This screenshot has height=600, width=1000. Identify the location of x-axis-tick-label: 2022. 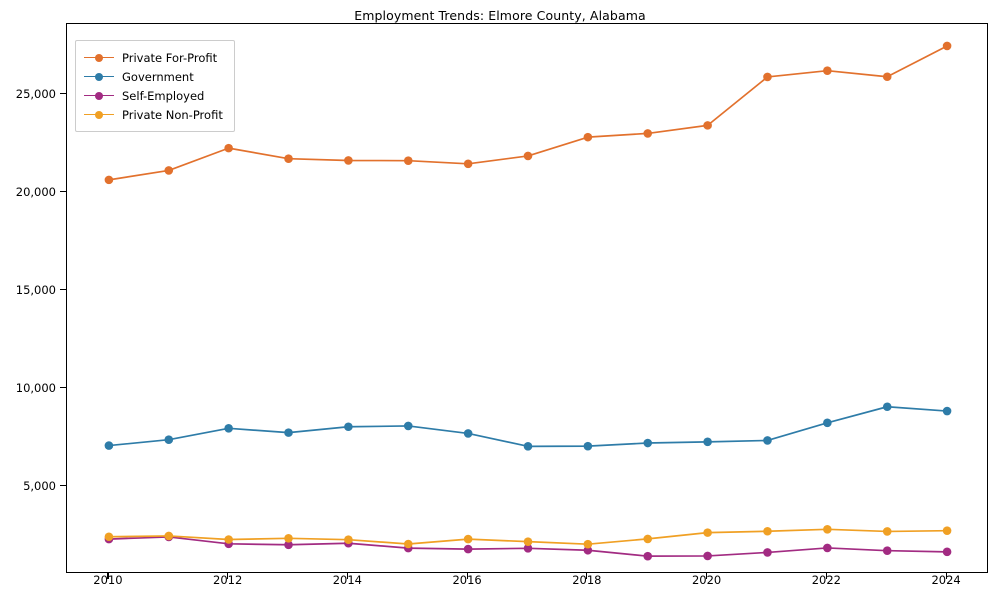
(826, 580).